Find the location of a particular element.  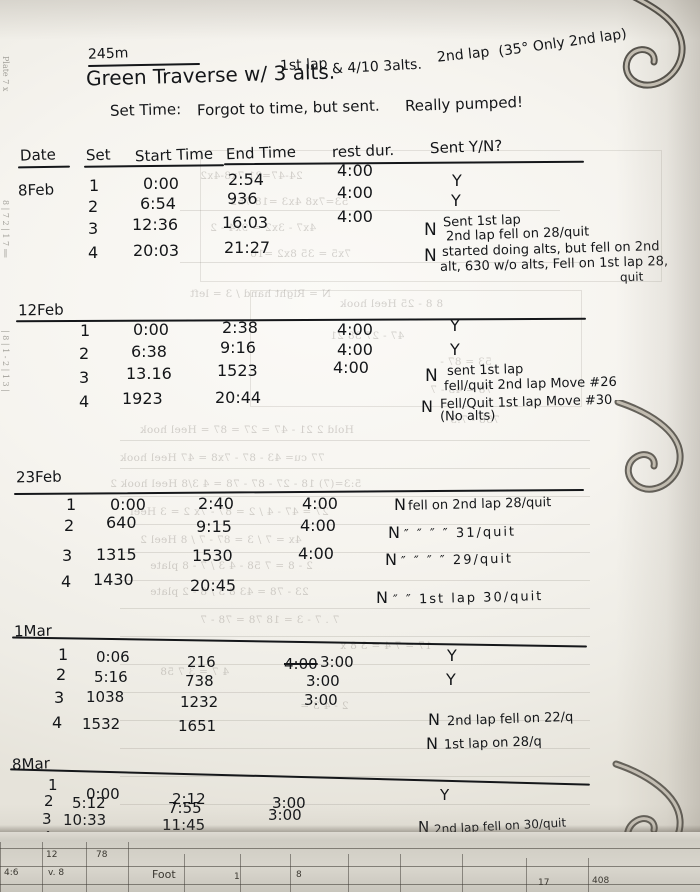

start-time-cell: 12:36 is located at coordinates (155, 224).